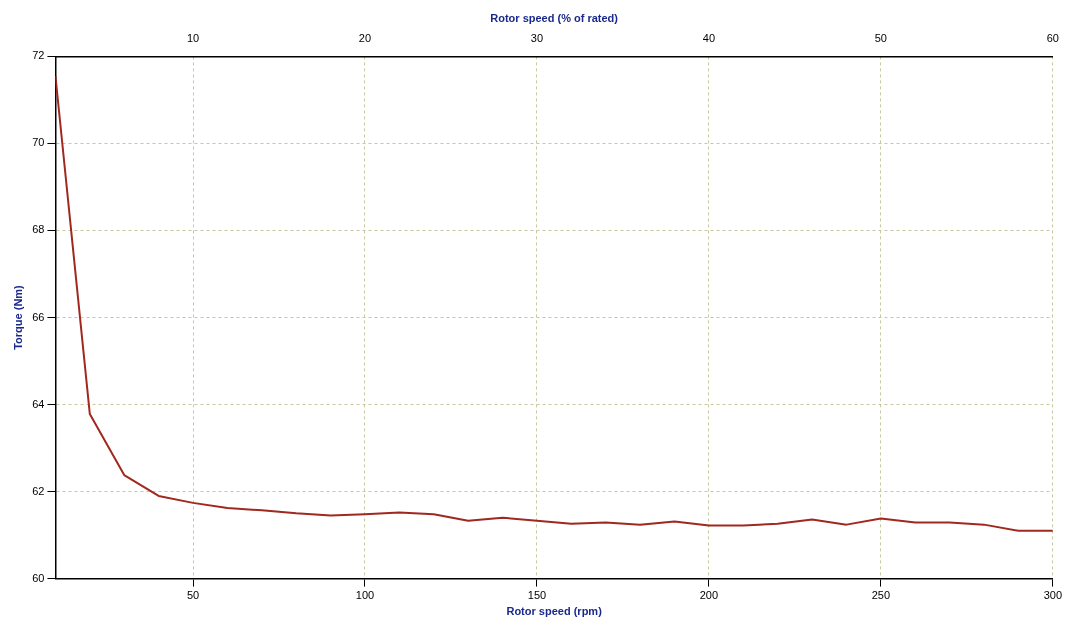  I want to click on x-axis-title: Rotor speed (rpm), so click(554, 611).